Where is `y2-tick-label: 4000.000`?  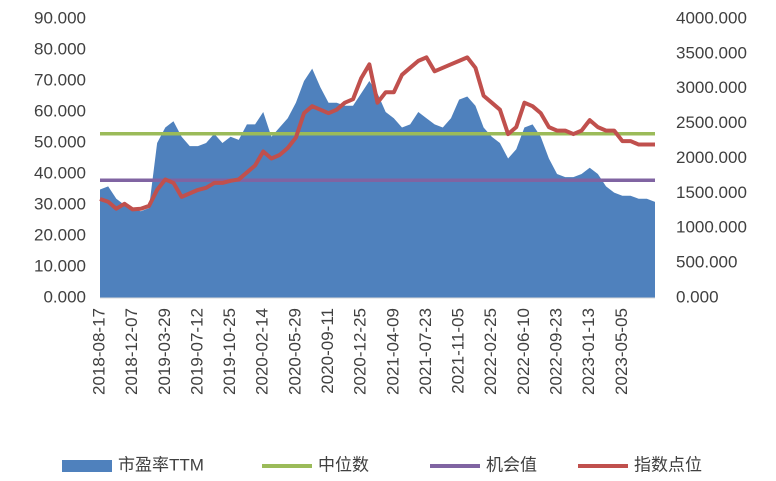
y2-tick-label: 4000.000 is located at coordinates (711, 17).